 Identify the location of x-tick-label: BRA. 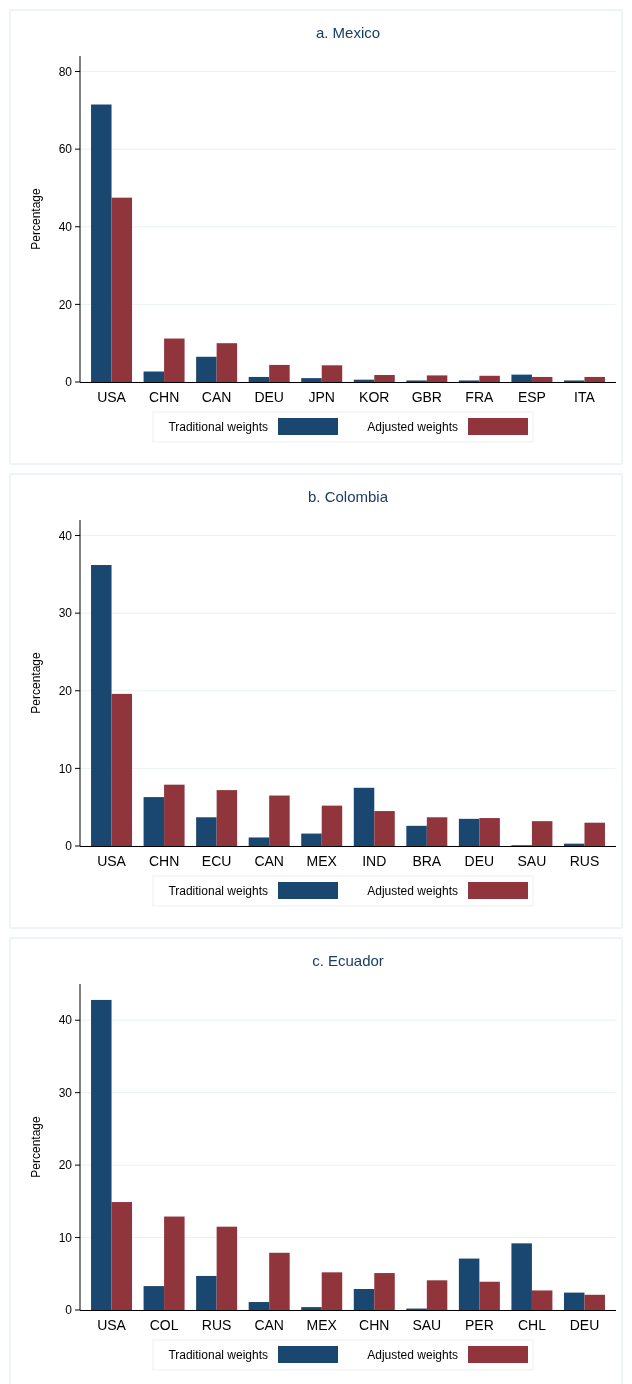
(427, 861).